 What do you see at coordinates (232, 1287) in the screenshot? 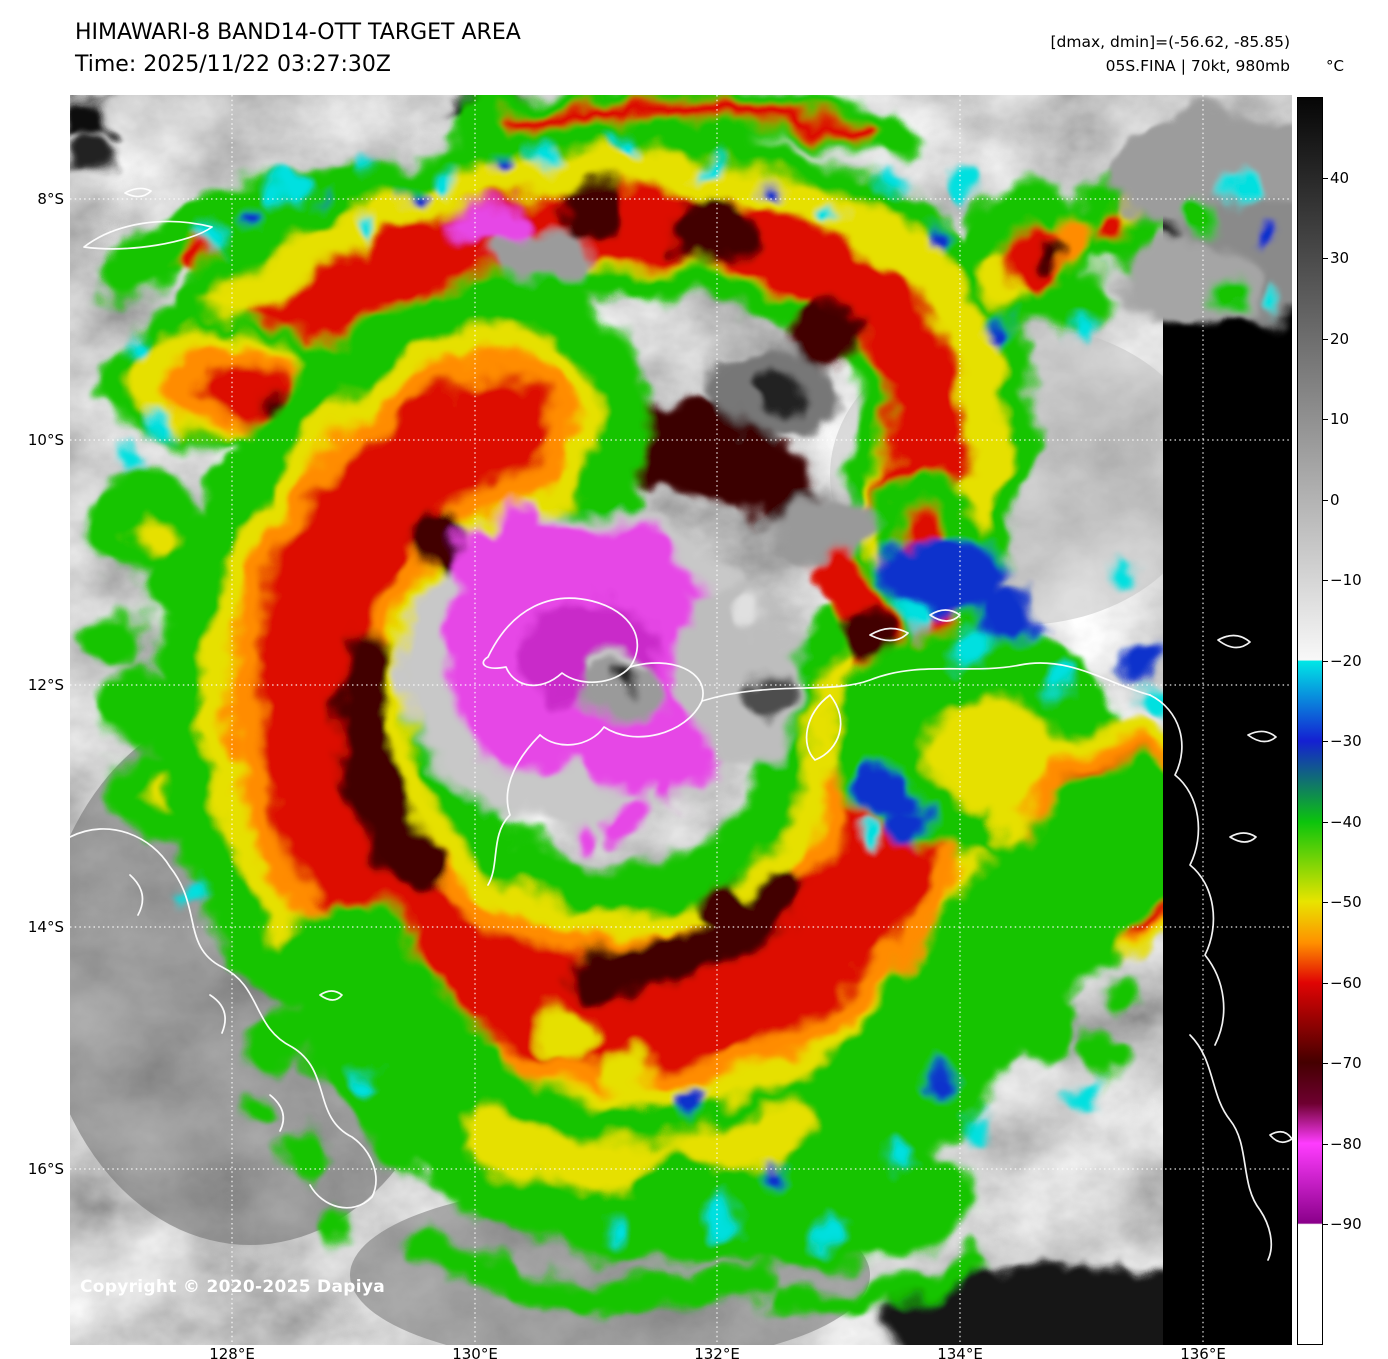
I see `copyright: Copyright © 2020-2025 Dapiya` at bounding box center [232, 1287].